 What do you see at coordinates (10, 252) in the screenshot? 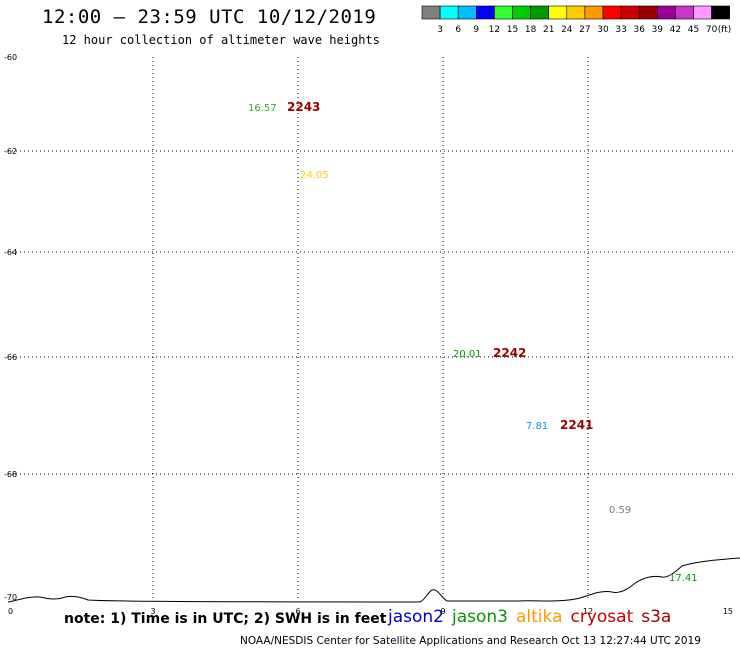
I see `latitude-label: -64` at bounding box center [10, 252].